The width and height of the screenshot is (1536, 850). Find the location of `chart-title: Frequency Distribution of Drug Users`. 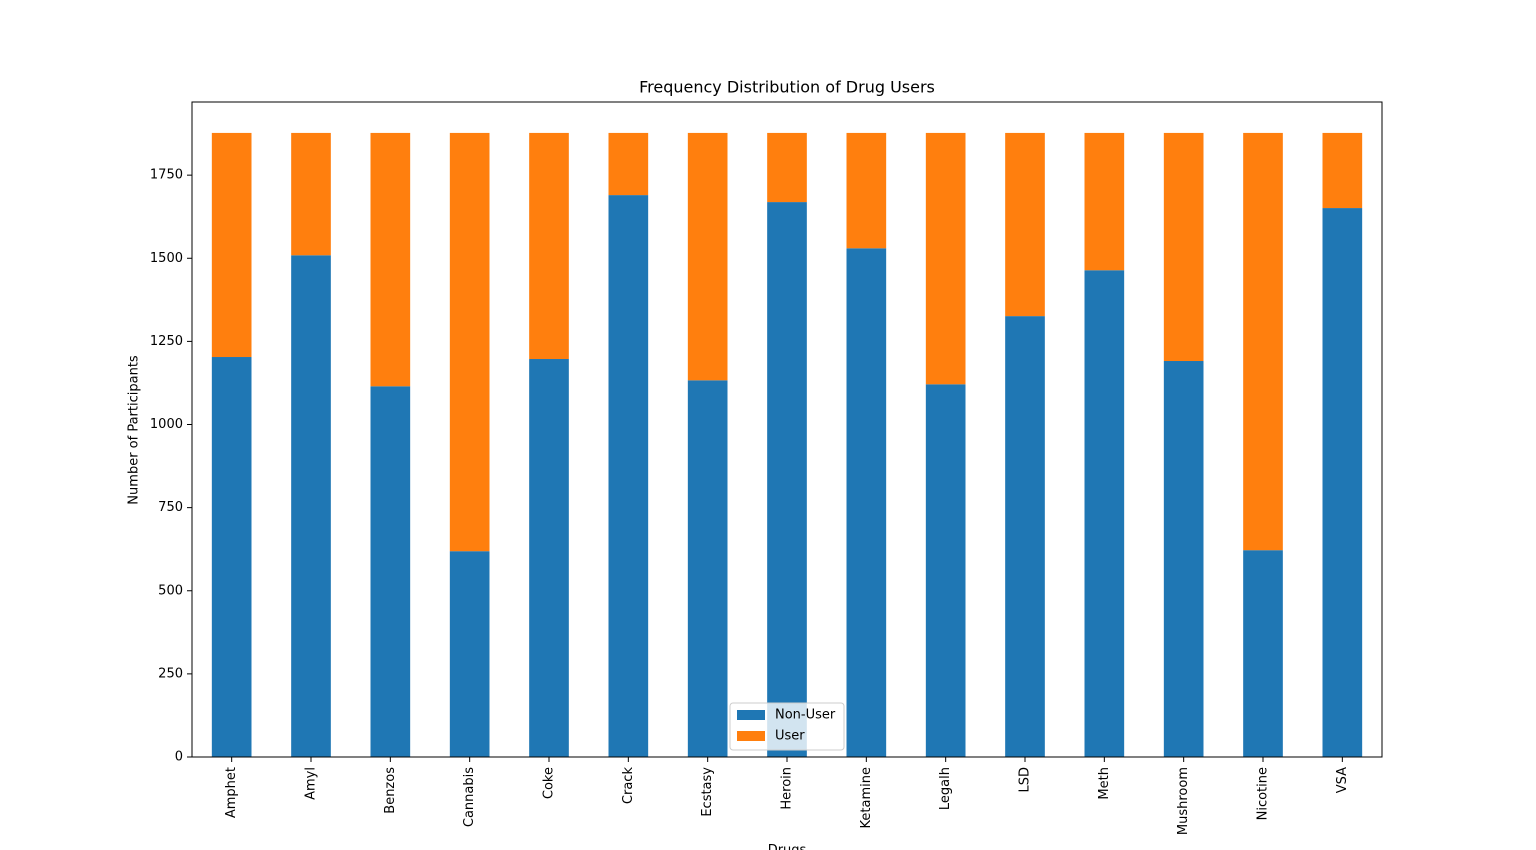

chart-title: Frequency Distribution of Drug Users is located at coordinates (787, 87).